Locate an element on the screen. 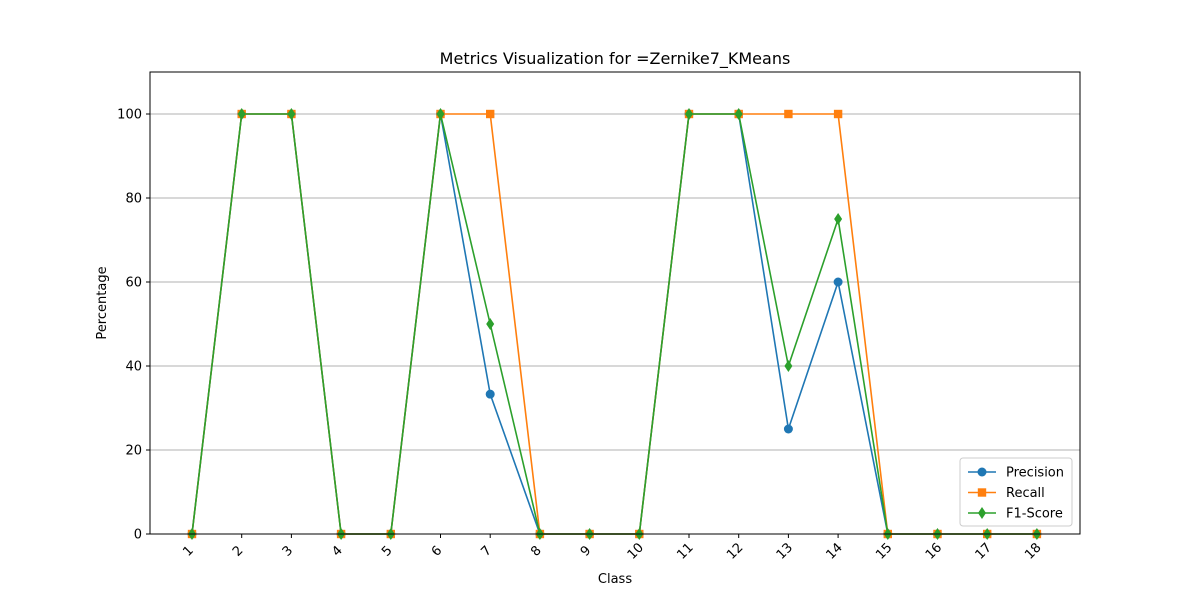  y-tick-label: 60 is located at coordinates (133, 283).